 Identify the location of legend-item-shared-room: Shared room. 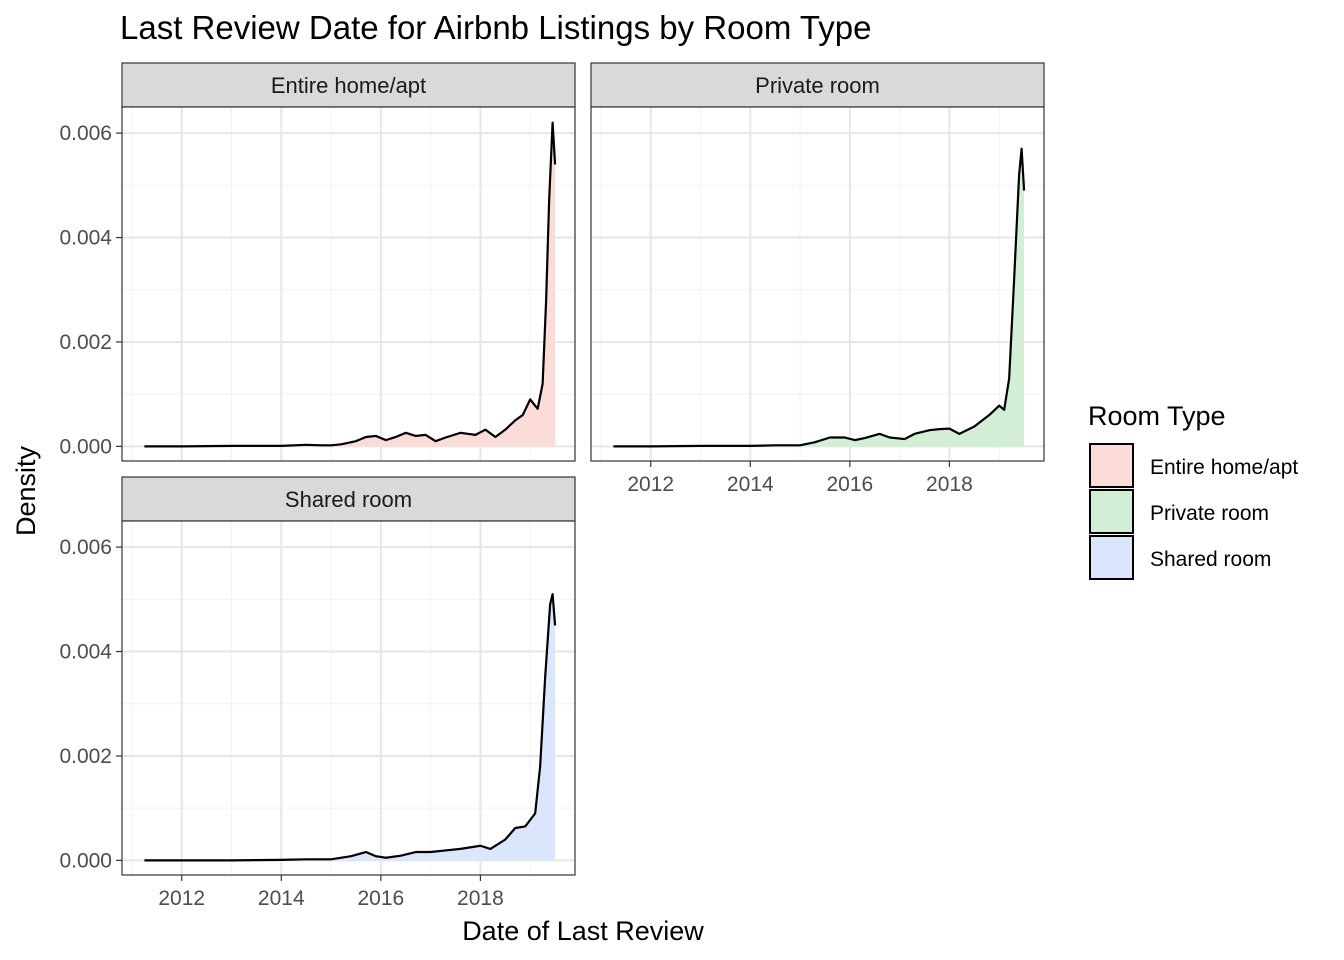
(1180, 557).